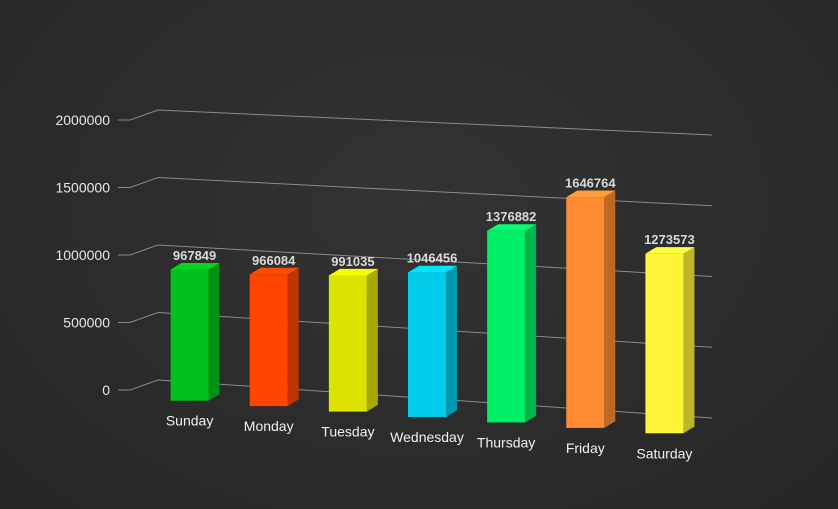 Image resolution: width=838 pixels, height=509 pixels. I want to click on data-label: 967849, so click(194, 255).